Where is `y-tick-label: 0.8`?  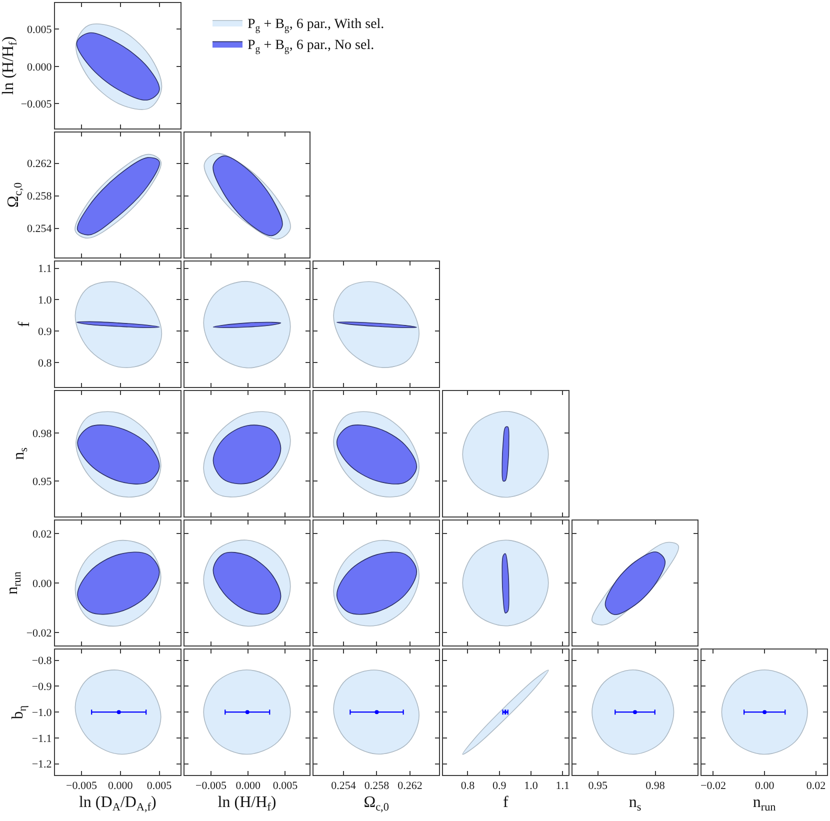 y-tick-label: 0.8 is located at coordinates (45, 363).